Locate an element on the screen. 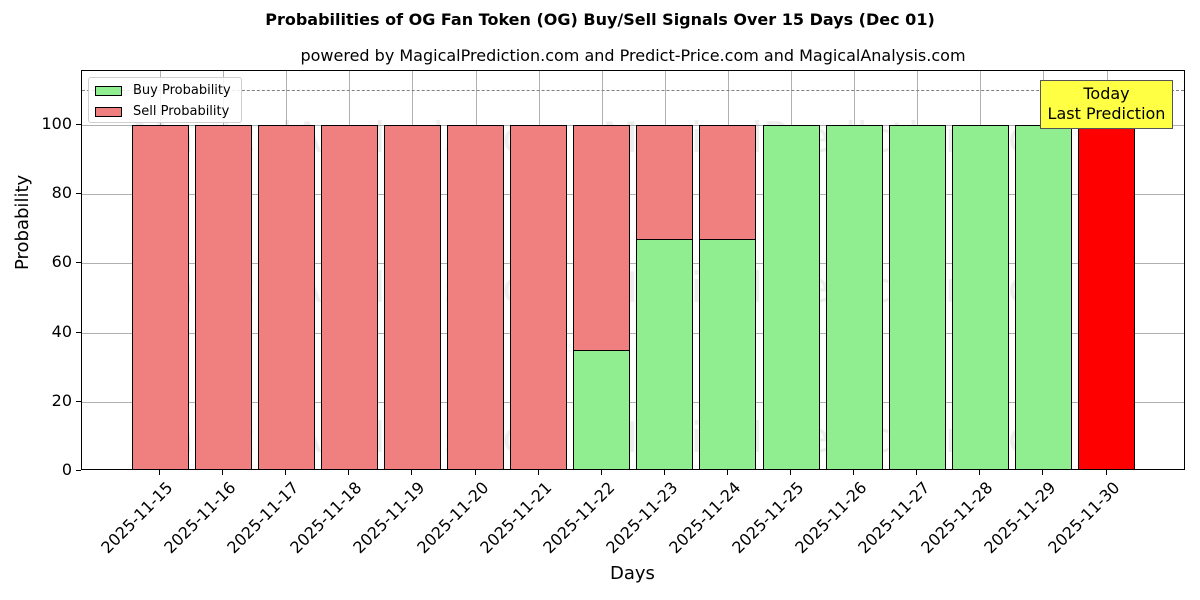  buy-swatch-icon is located at coordinates (108, 90).